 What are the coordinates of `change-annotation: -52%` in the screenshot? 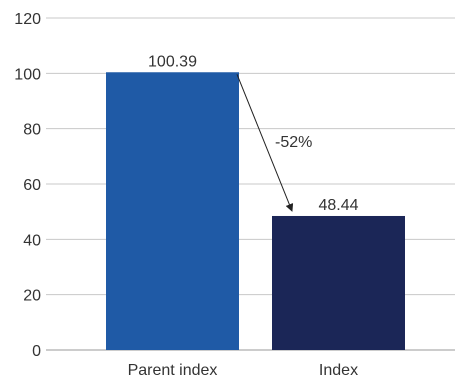 It's located at (274, 143).